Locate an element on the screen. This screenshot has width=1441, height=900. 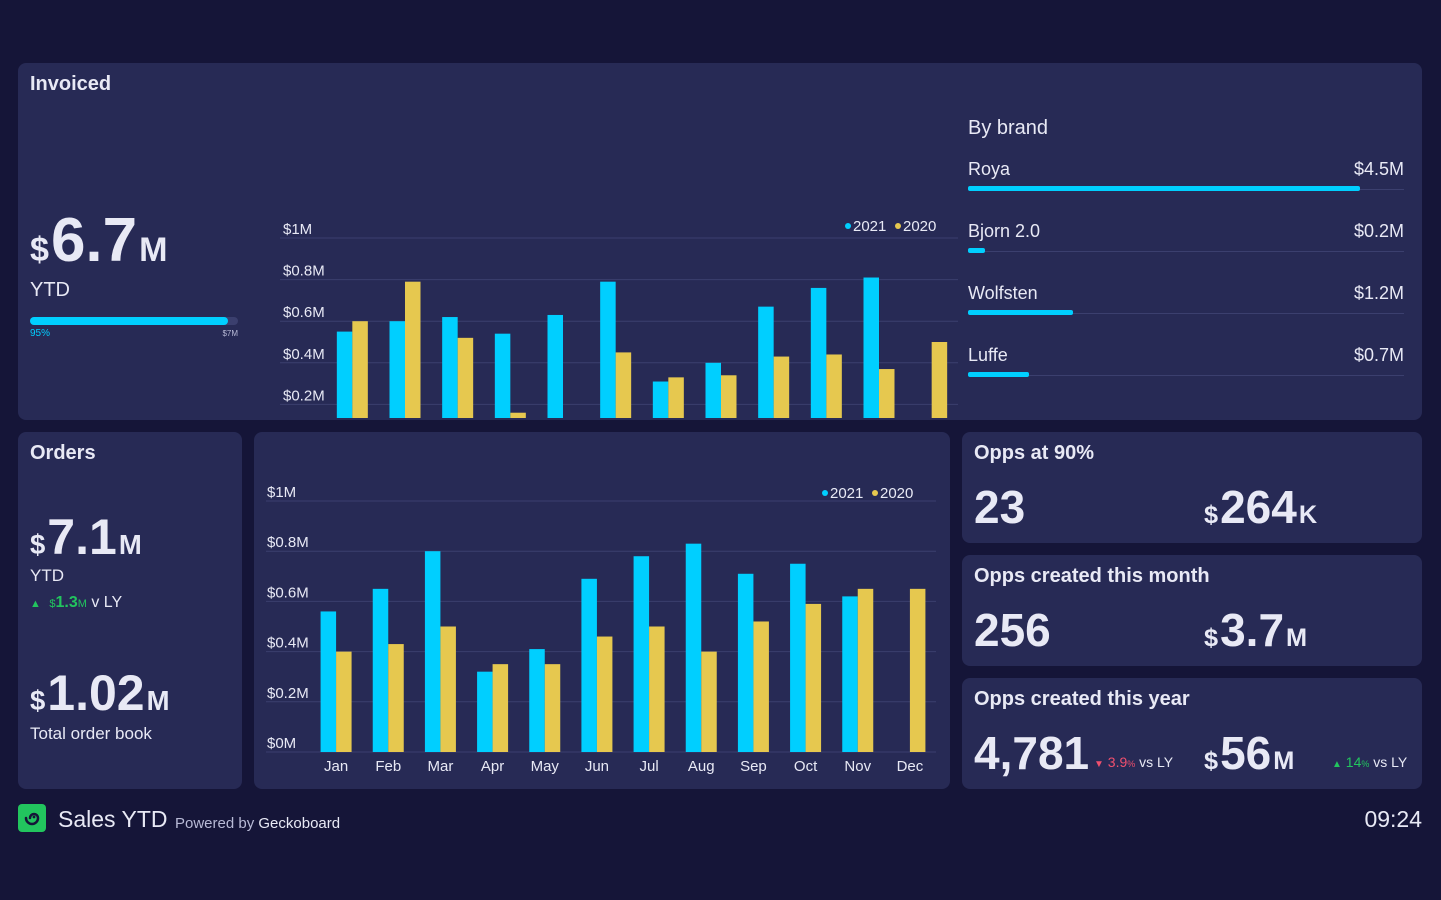
order-book-label: Total order book is located at coordinates (91, 733).